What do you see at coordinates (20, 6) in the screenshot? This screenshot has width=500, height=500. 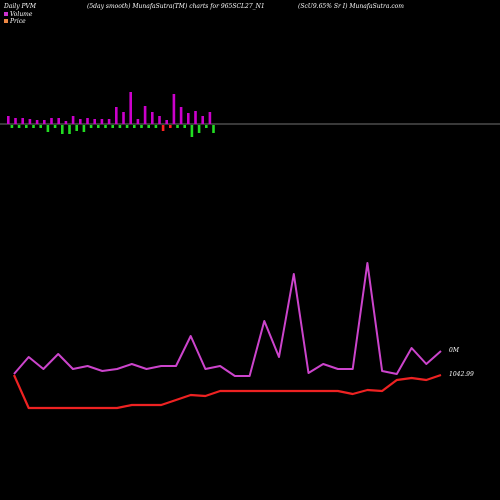 I see `header-left: Daily PVM` at bounding box center [20, 6].